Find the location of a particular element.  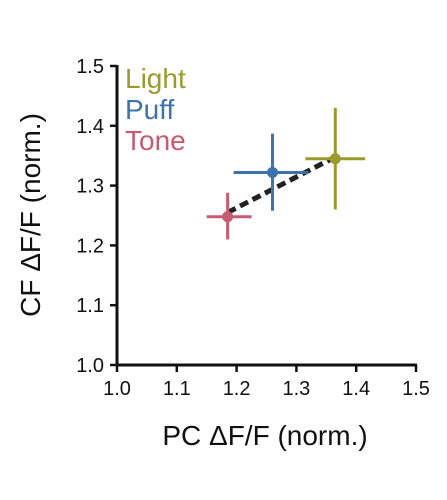

fit-line-group is located at coordinates (281, 184).